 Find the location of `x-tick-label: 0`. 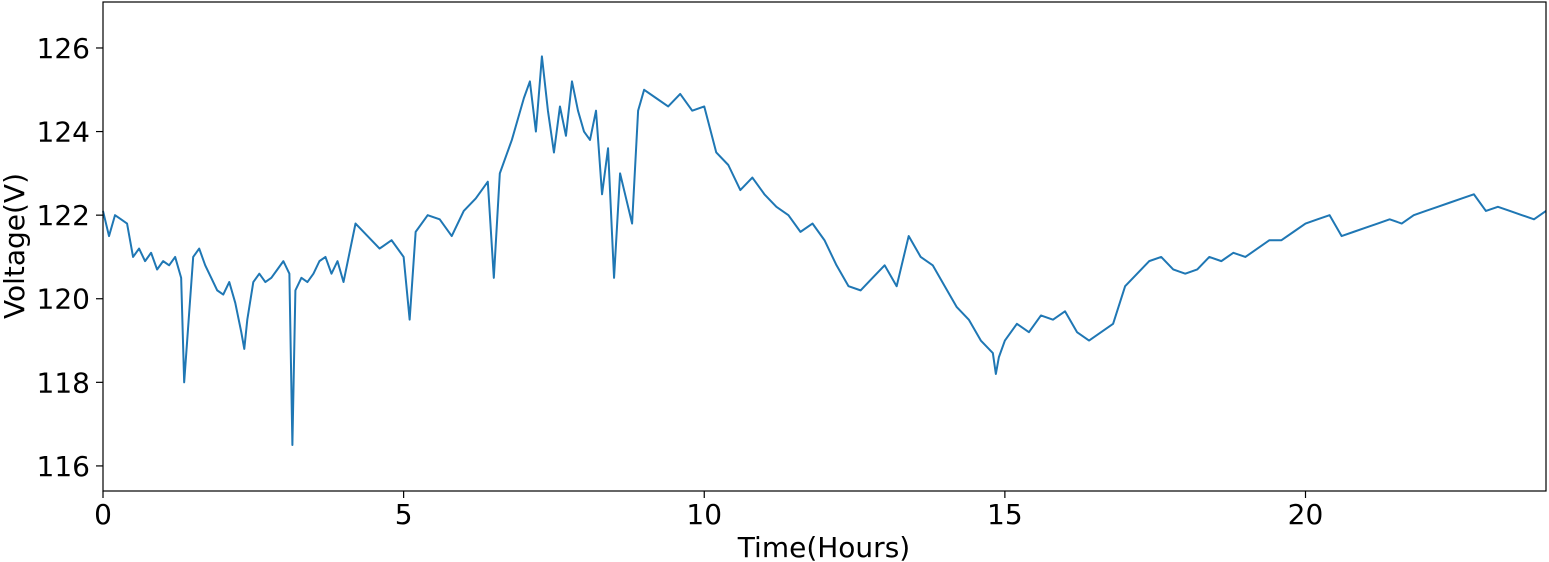

x-tick-label: 0 is located at coordinates (103, 514).